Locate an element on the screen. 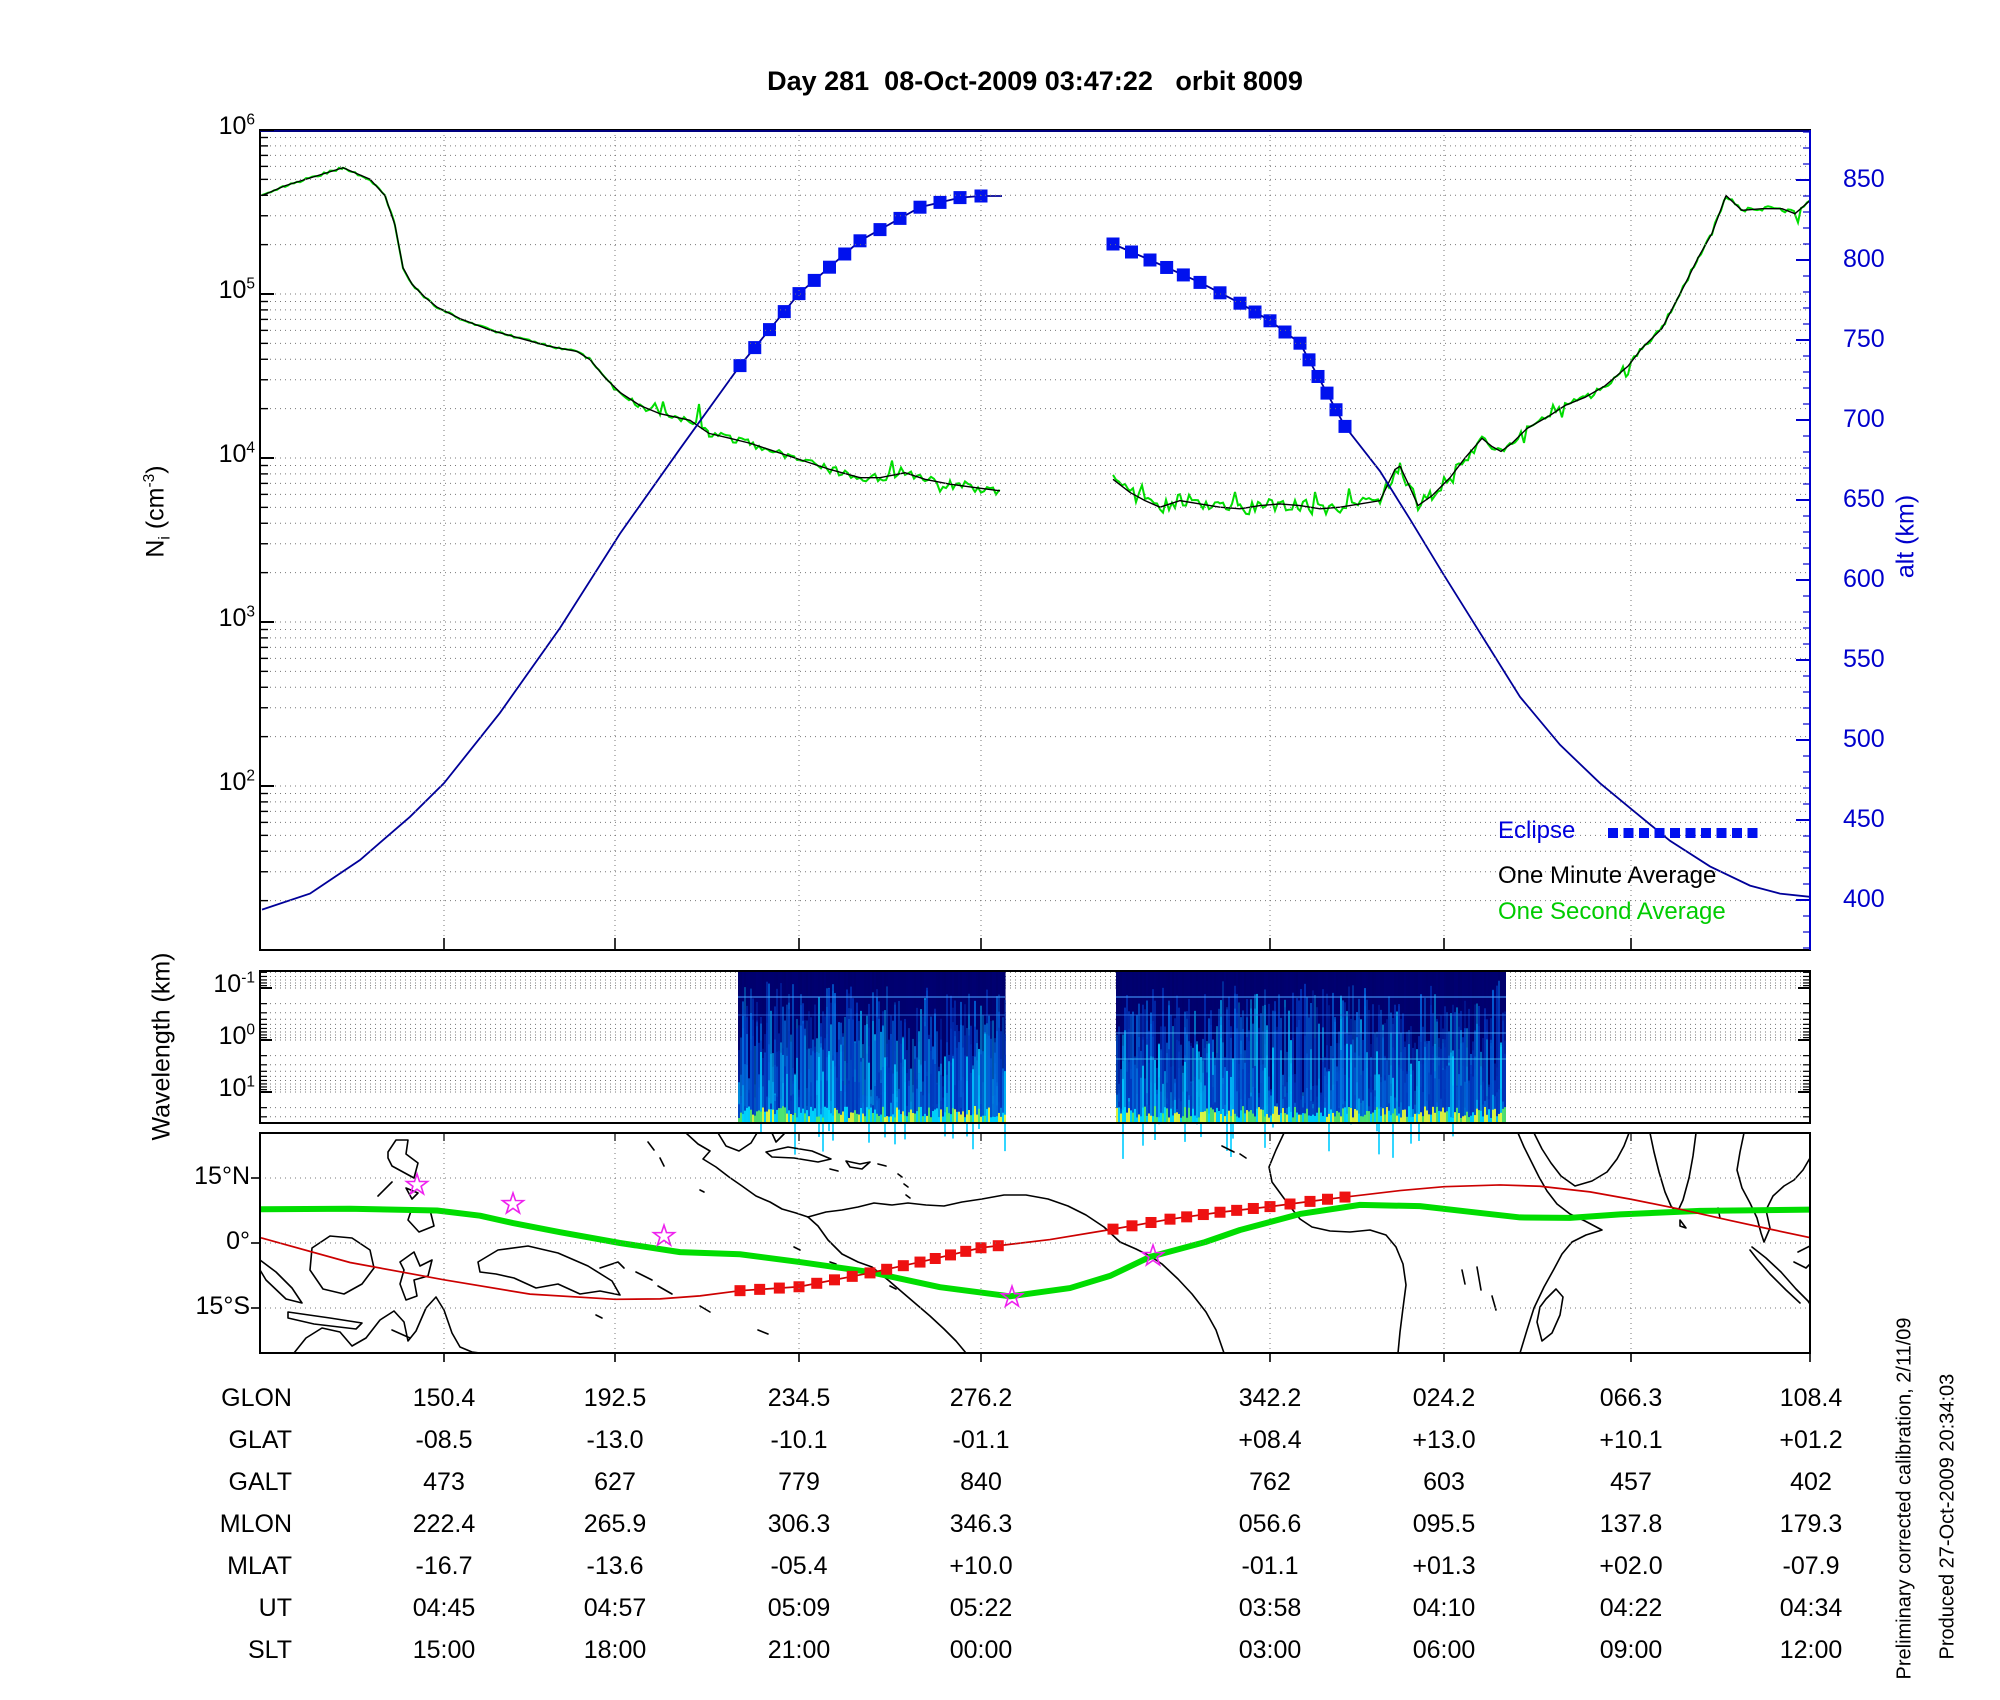  table-row-label: MLON is located at coordinates (255, 1524).